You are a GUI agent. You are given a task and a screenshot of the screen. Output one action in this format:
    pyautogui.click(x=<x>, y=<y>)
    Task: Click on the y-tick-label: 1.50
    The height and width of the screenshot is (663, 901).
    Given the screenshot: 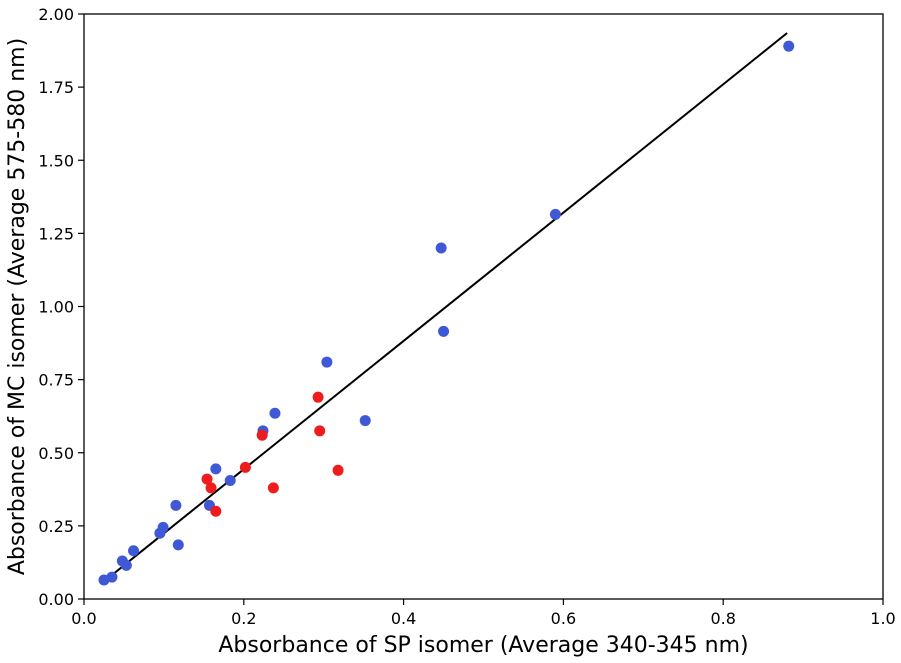 What is the action you would take?
    pyautogui.click(x=56, y=160)
    